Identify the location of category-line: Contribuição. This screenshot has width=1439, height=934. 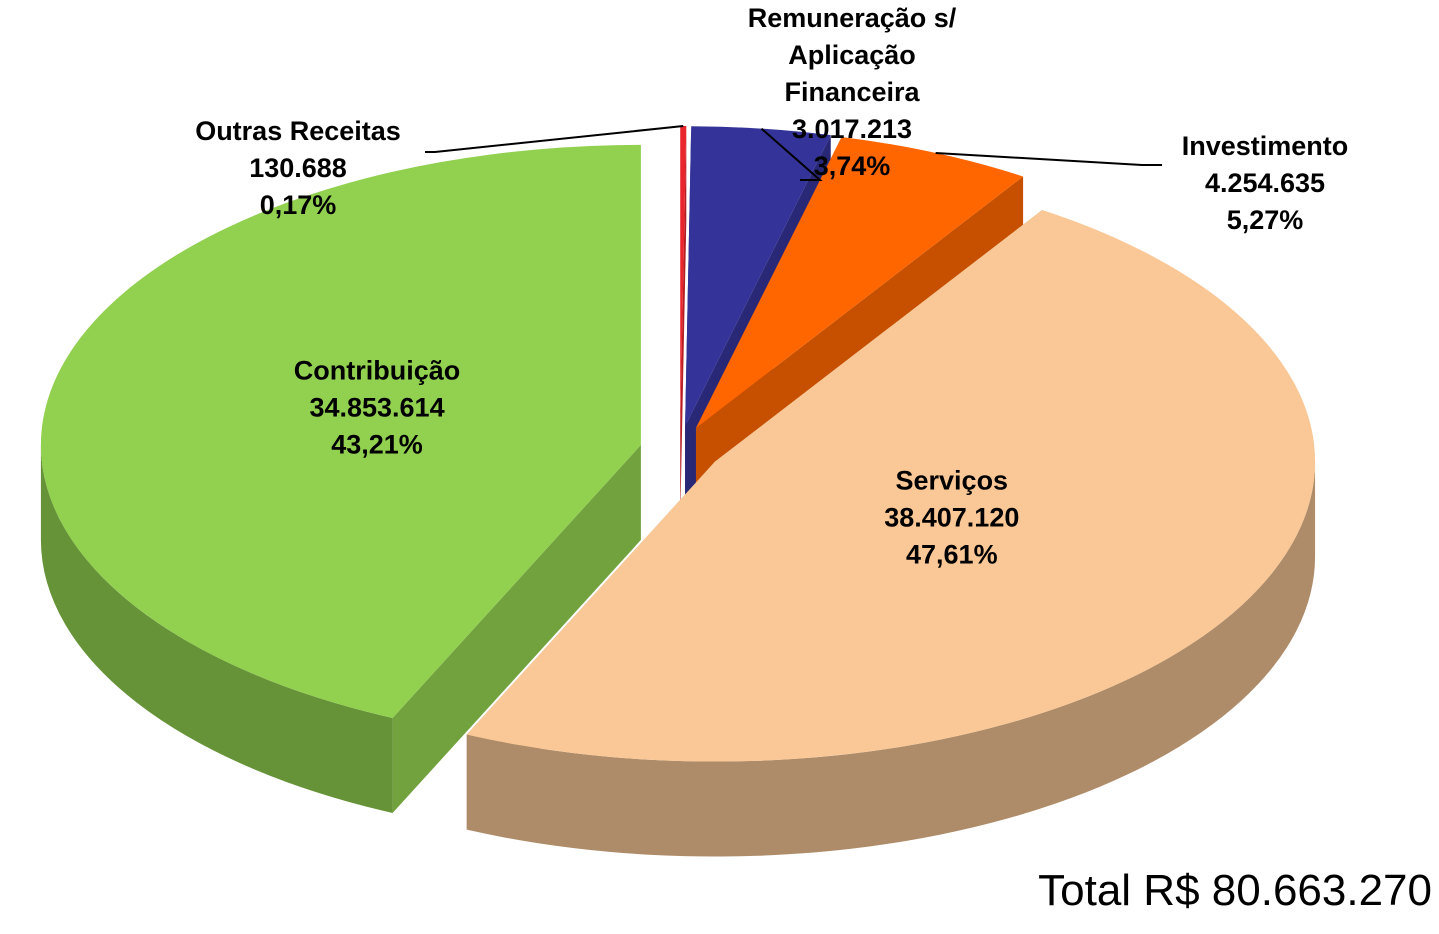
(377, 370).